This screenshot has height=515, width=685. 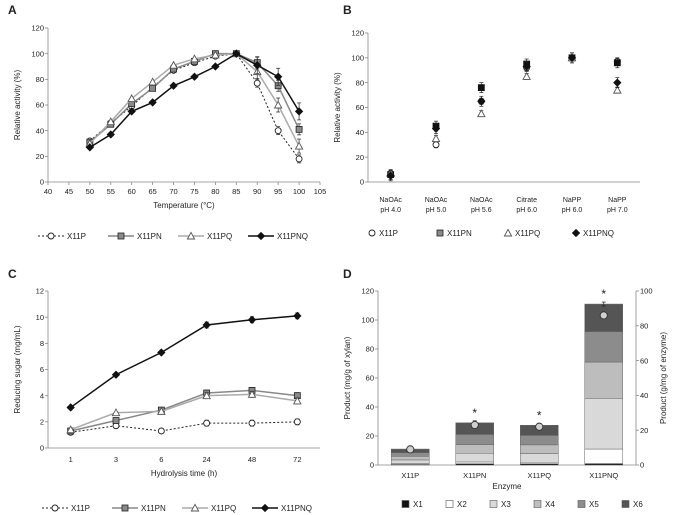 What do you see at coordinates (370, 378) in the screenshot?
I see `d-y-tick-label: 60` at bounding box center [370, 378].